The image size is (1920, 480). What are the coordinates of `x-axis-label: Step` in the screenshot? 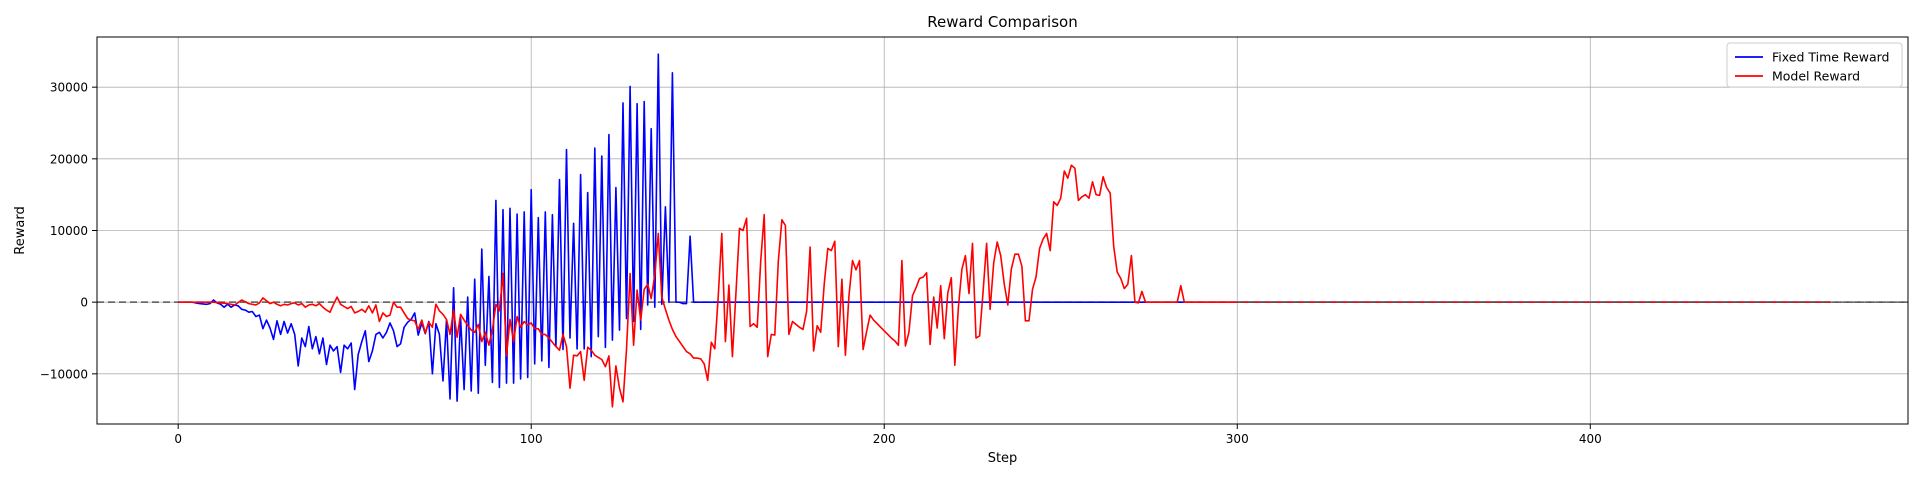 It's located at (1003, 458).